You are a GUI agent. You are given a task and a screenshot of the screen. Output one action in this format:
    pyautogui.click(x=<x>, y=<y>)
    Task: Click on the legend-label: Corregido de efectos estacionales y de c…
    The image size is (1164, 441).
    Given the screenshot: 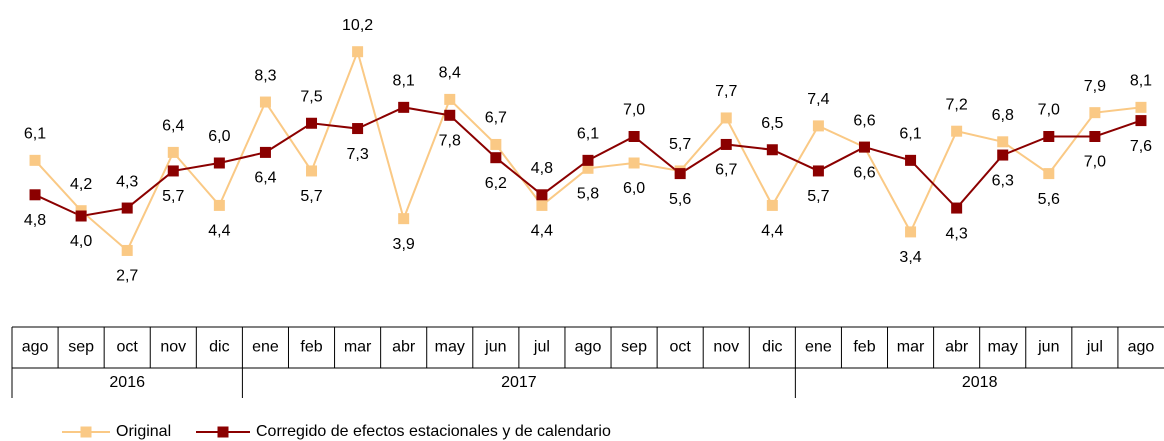 What is the action you would take?
    pyautogui.click(x=433, y=431)
    